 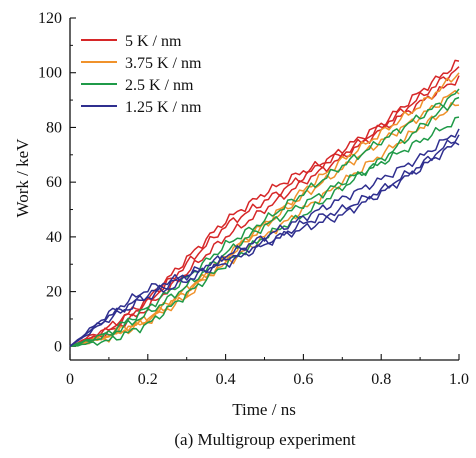 What do you see at coordinates (264, 409) in the screenshot?
I see `x-axis-title: Time / ns` at bounding box center [264, 409].